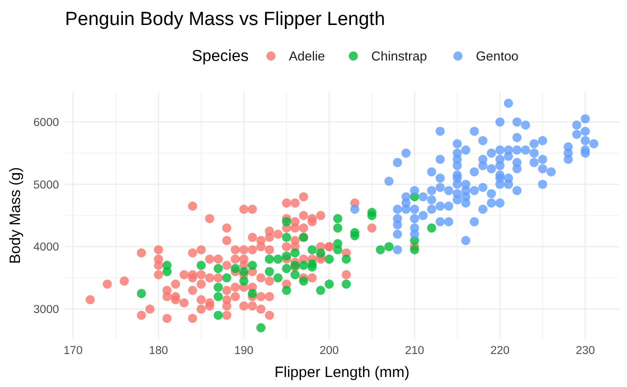 The image size is (627, 387). What do you see at coordinates (158, 351) in the screenshot?
I see `x-tick-label: 180` at bounding box center [158, 351].